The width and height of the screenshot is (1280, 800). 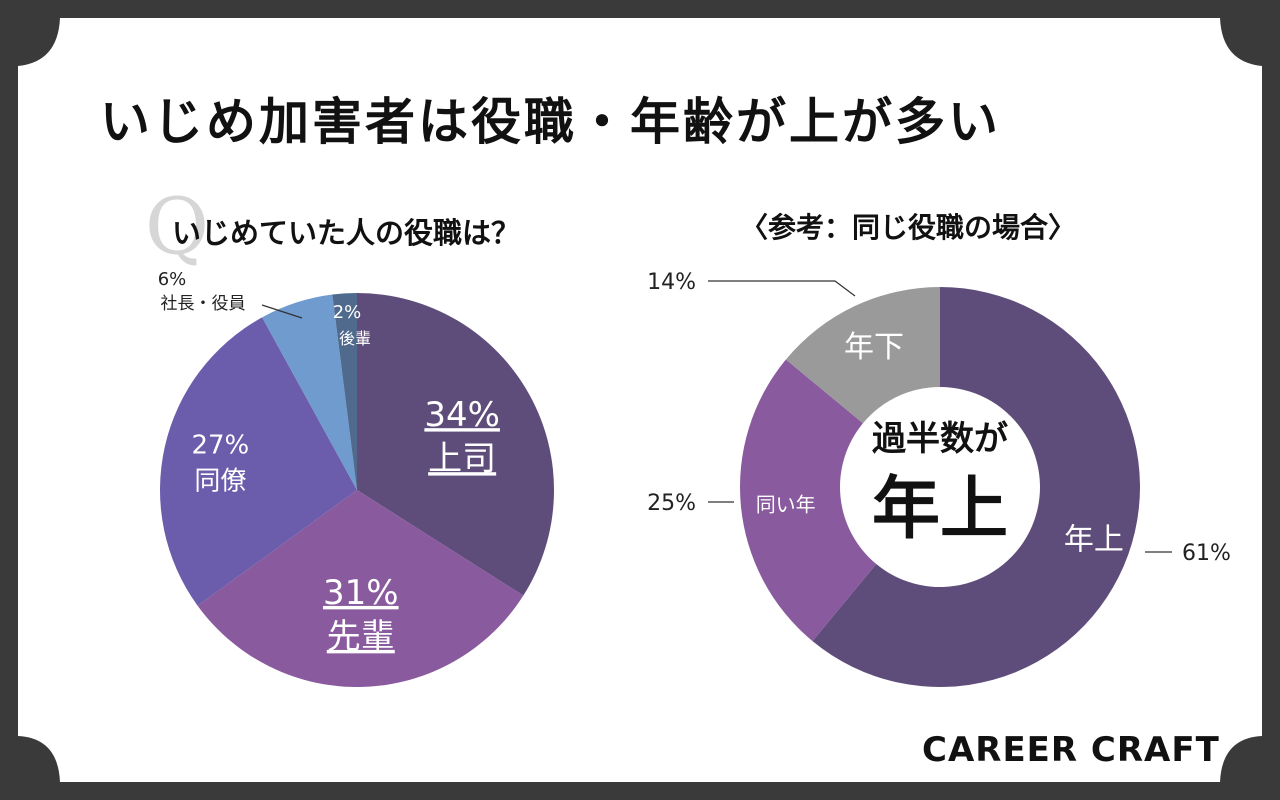 What do you see at coordinates (671, 282) in the screenshot?
I see `donut-value-label-2: 14%` at bounding box center [671, 282].